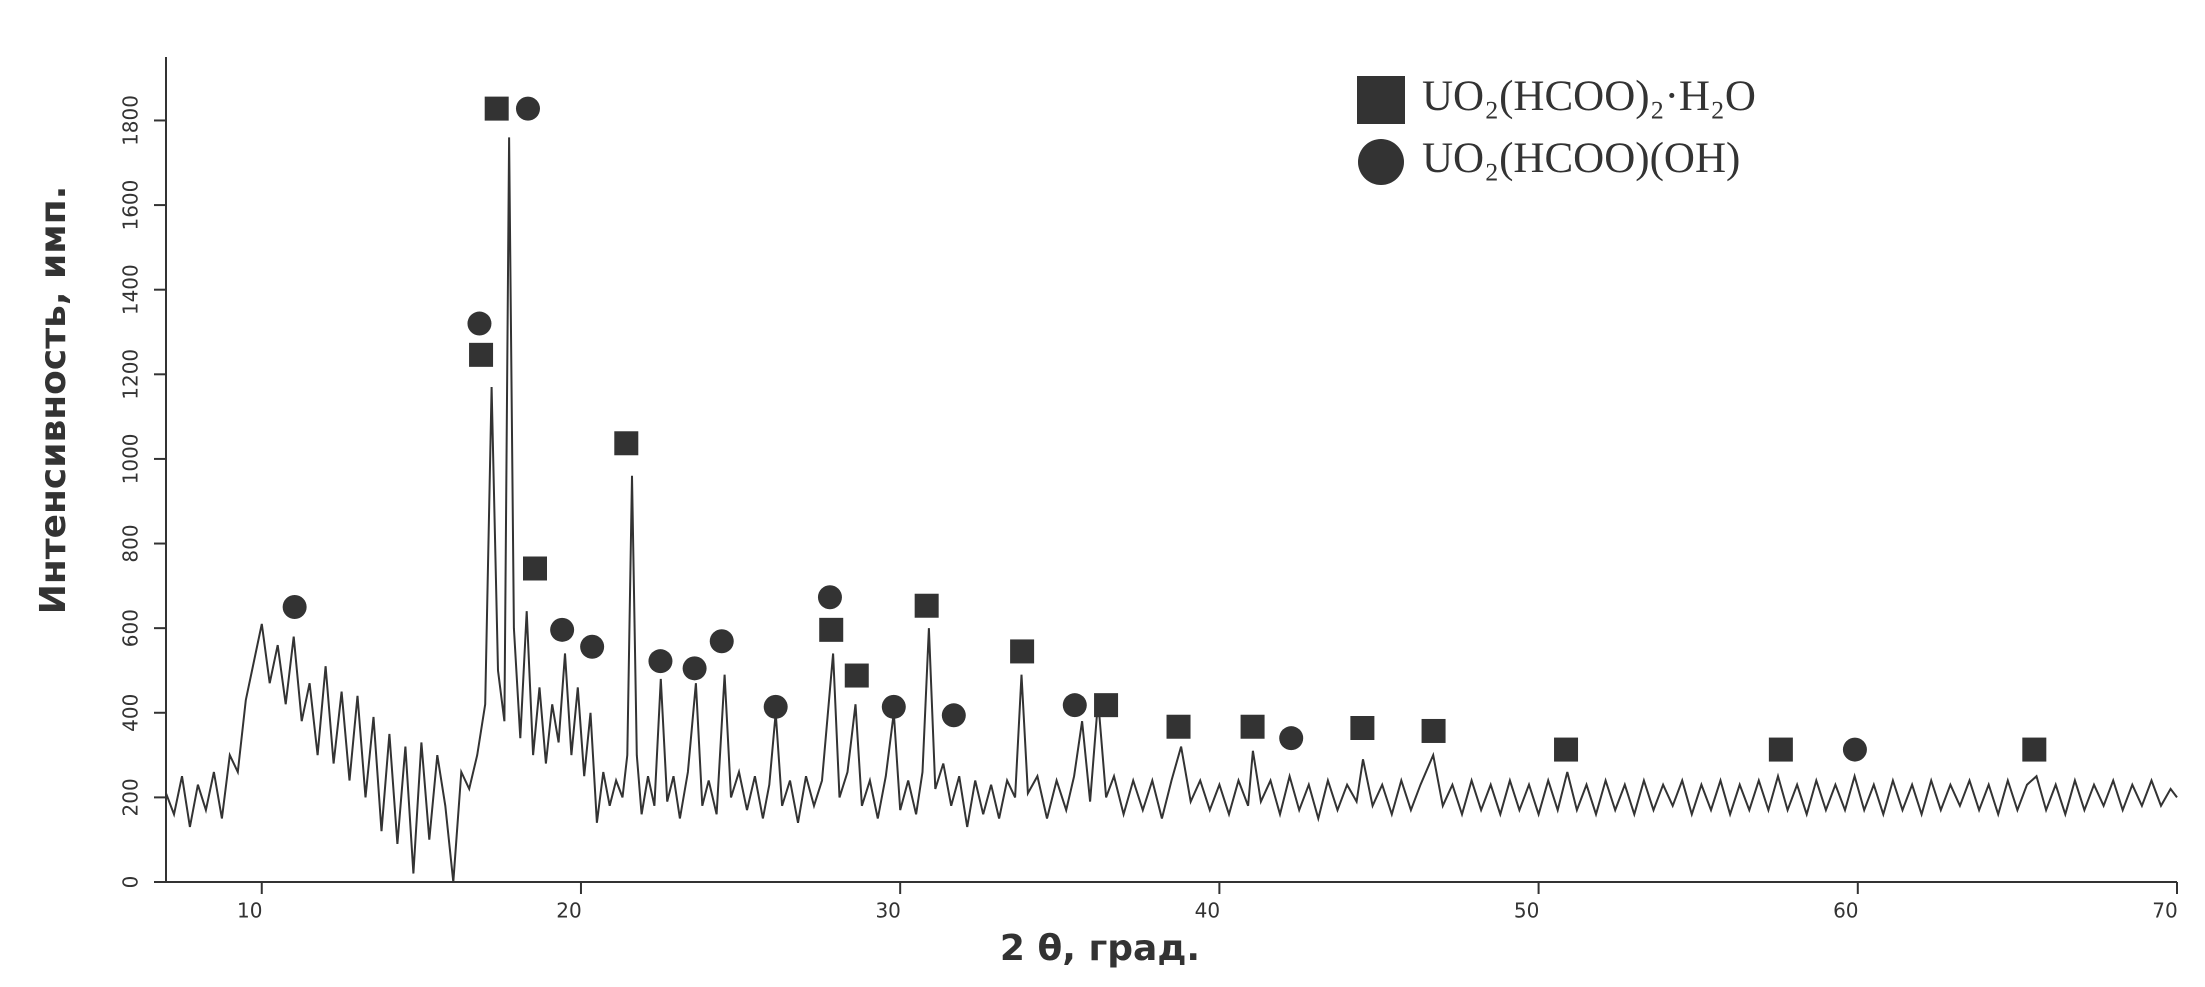 The height and width of the screenshot is (987, 2205). I want to click on x-tick-label: 10, so click(249, 911).